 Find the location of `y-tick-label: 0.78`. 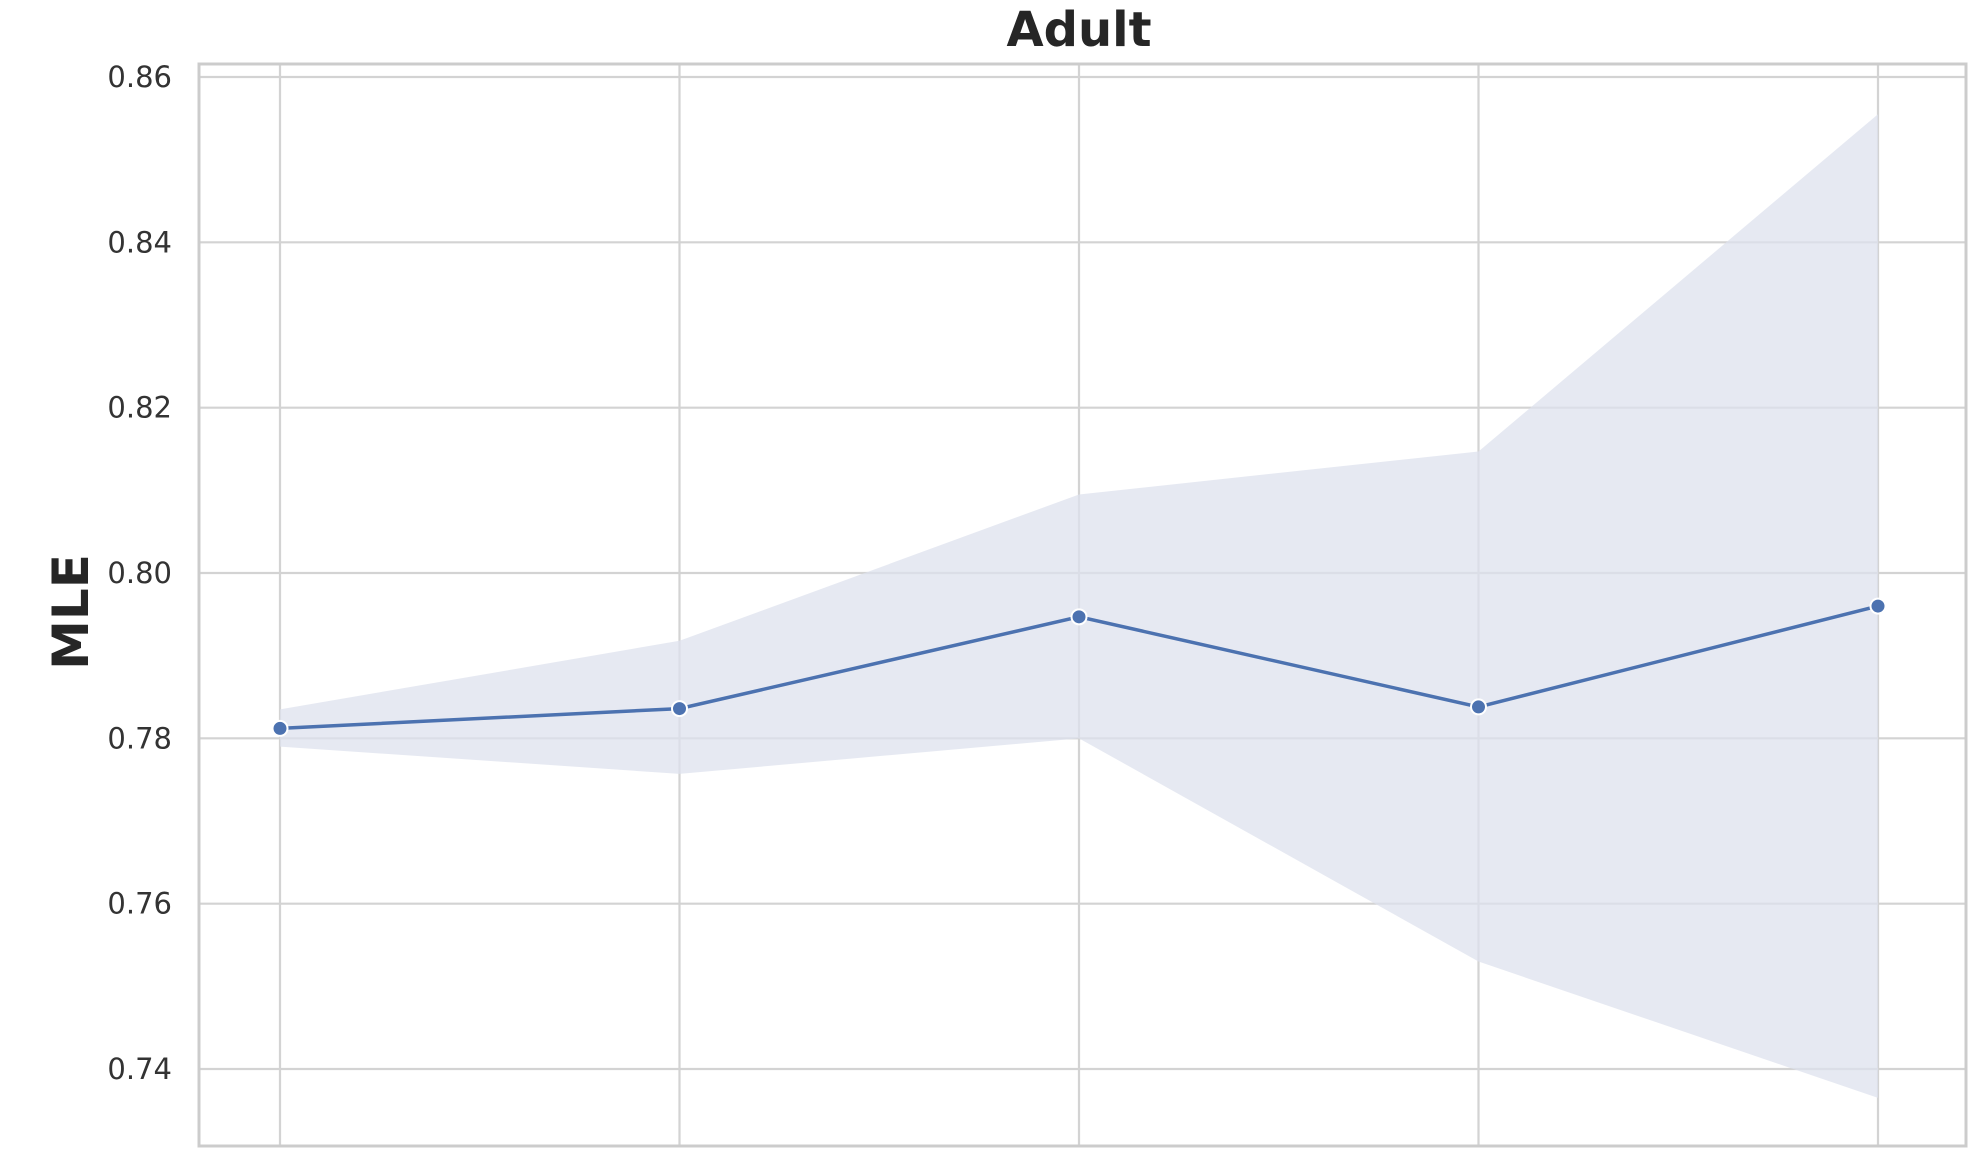

y-tick-label: 0.78 is located at coordinates (139, 738).